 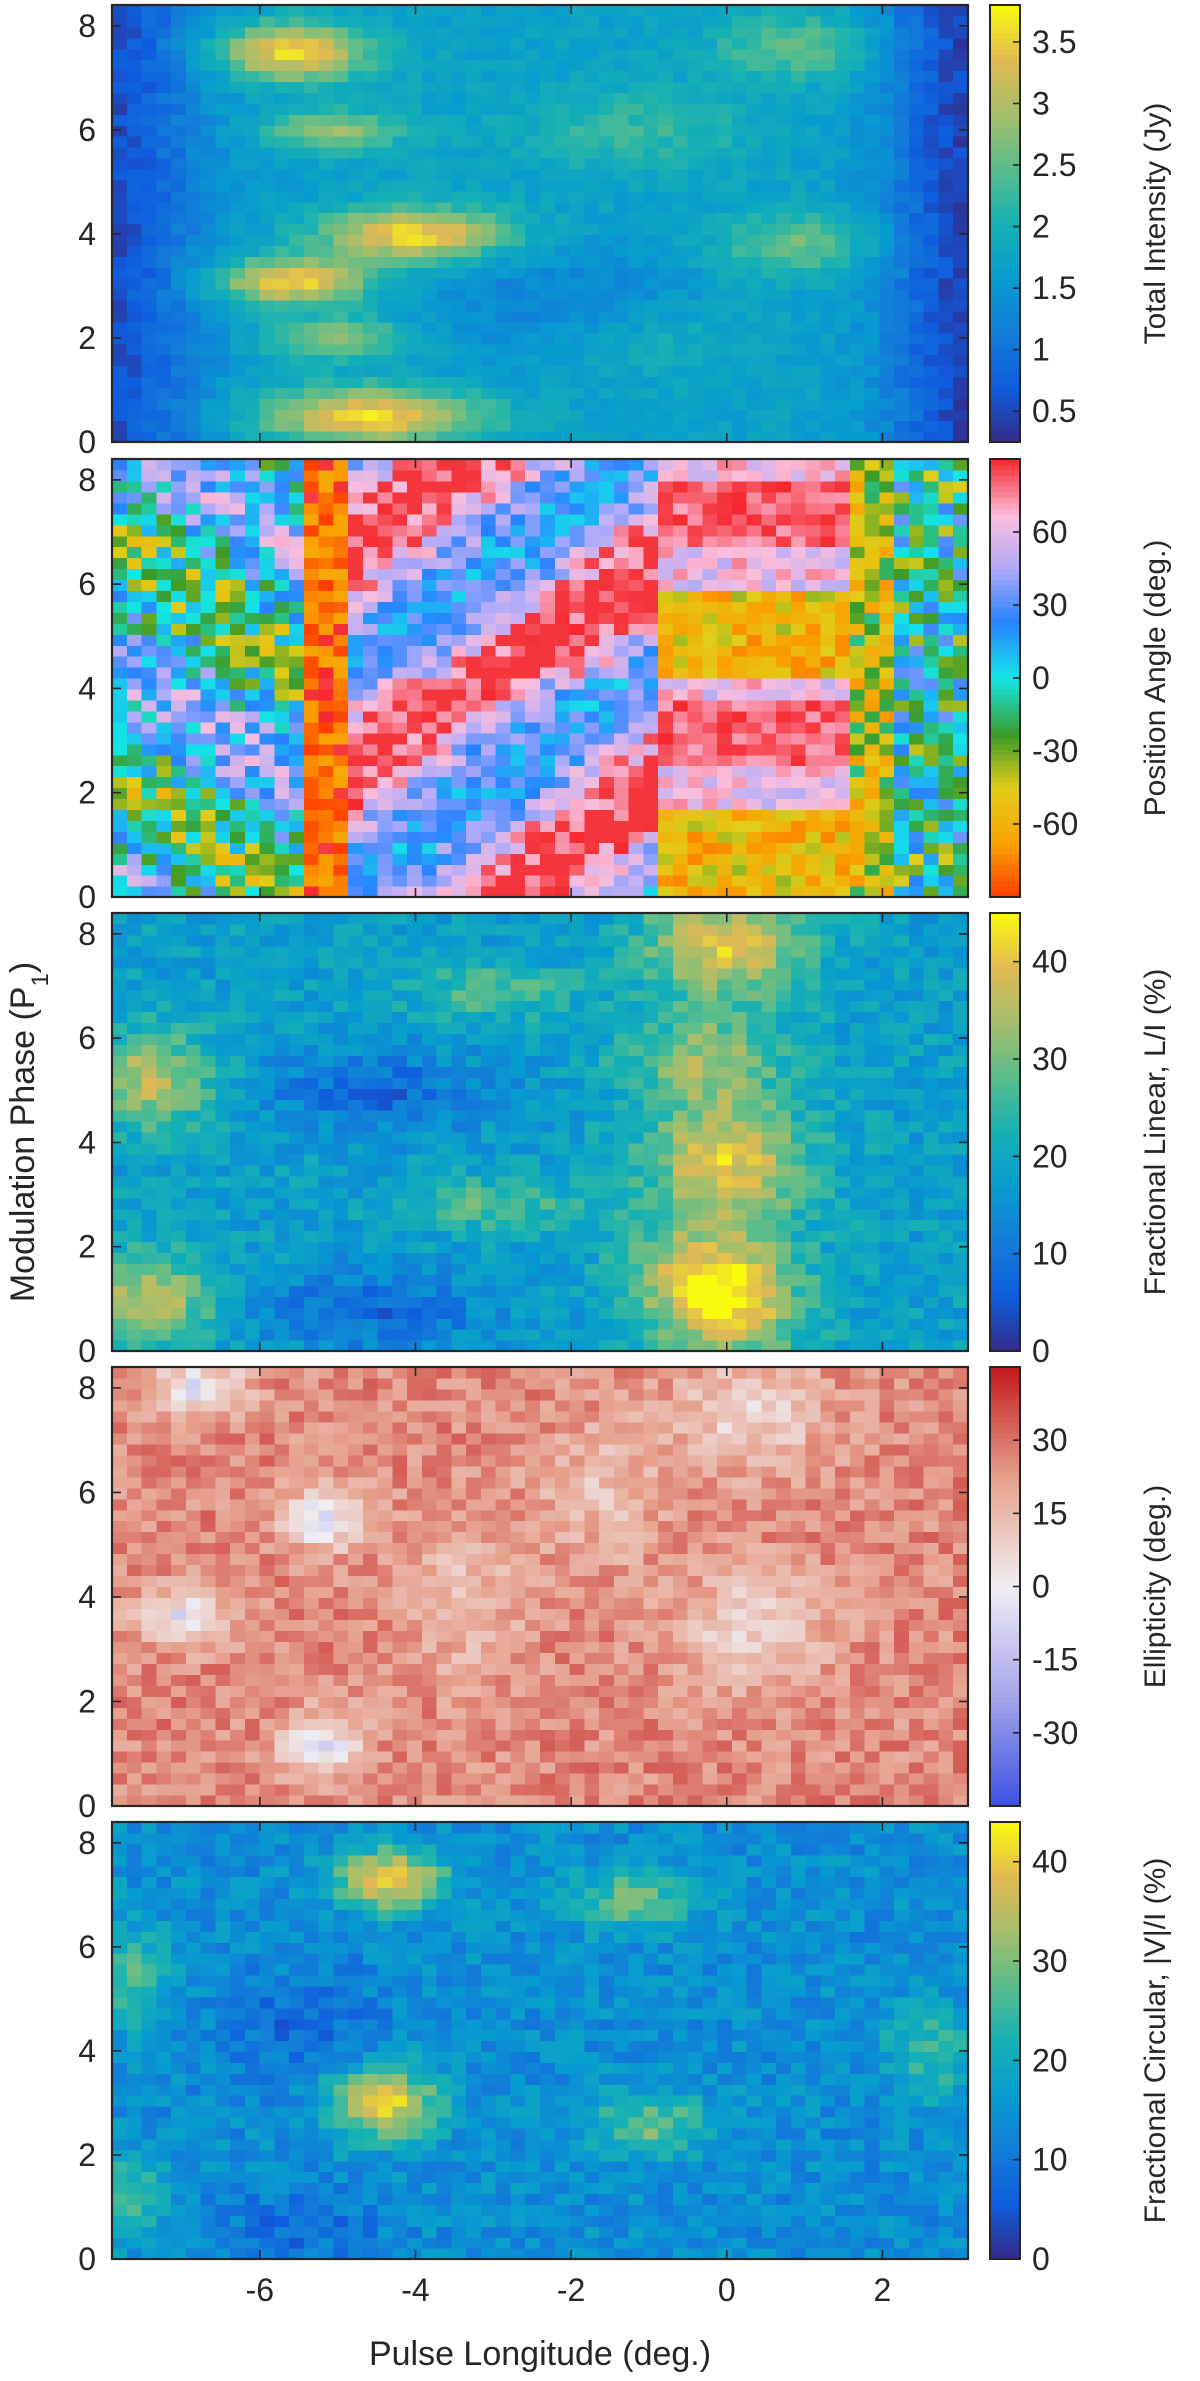 I want to click on colorbar-tick-label: 60, so click(x=1050, y=532).